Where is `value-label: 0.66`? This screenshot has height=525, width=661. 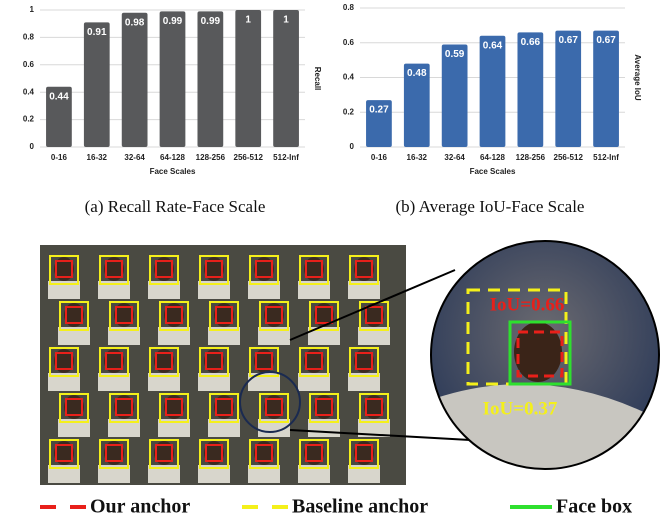
value-label: 0.66 is located at coordinates (531, 42).